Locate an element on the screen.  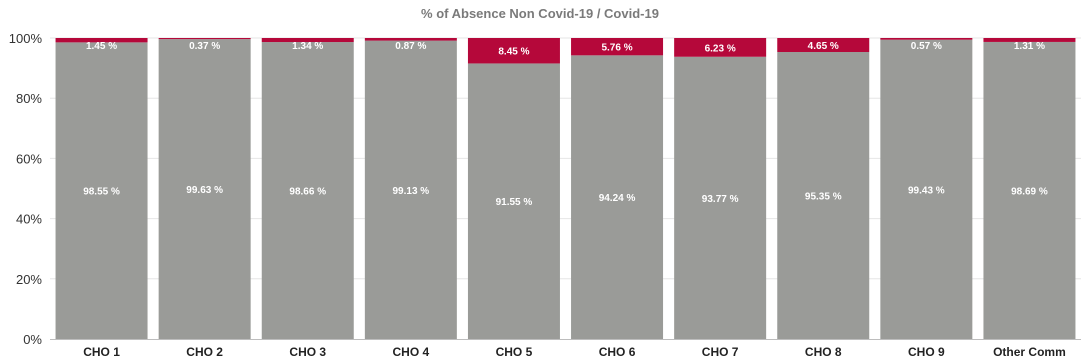
y-tick-label: 20% is located at coordinates (29, 279).